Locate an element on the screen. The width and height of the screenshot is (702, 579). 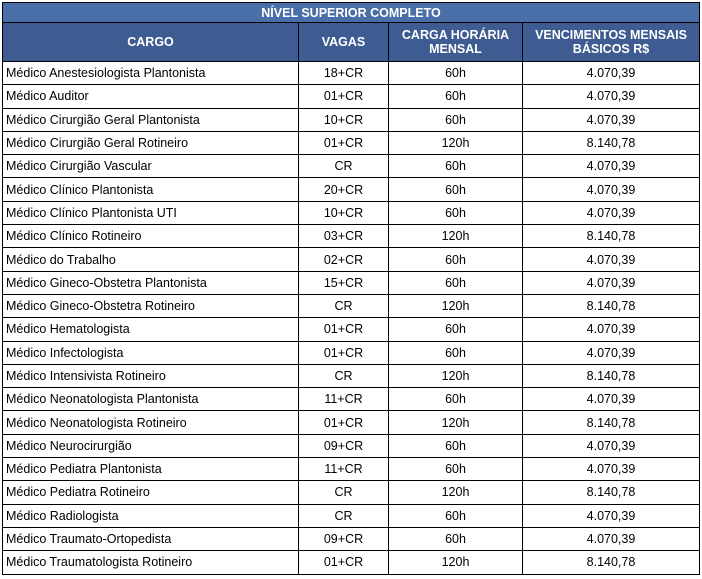
table-row: Médico do Trabalho 02+CR 60h 4.070,39 is located at coordinates (351, 259).